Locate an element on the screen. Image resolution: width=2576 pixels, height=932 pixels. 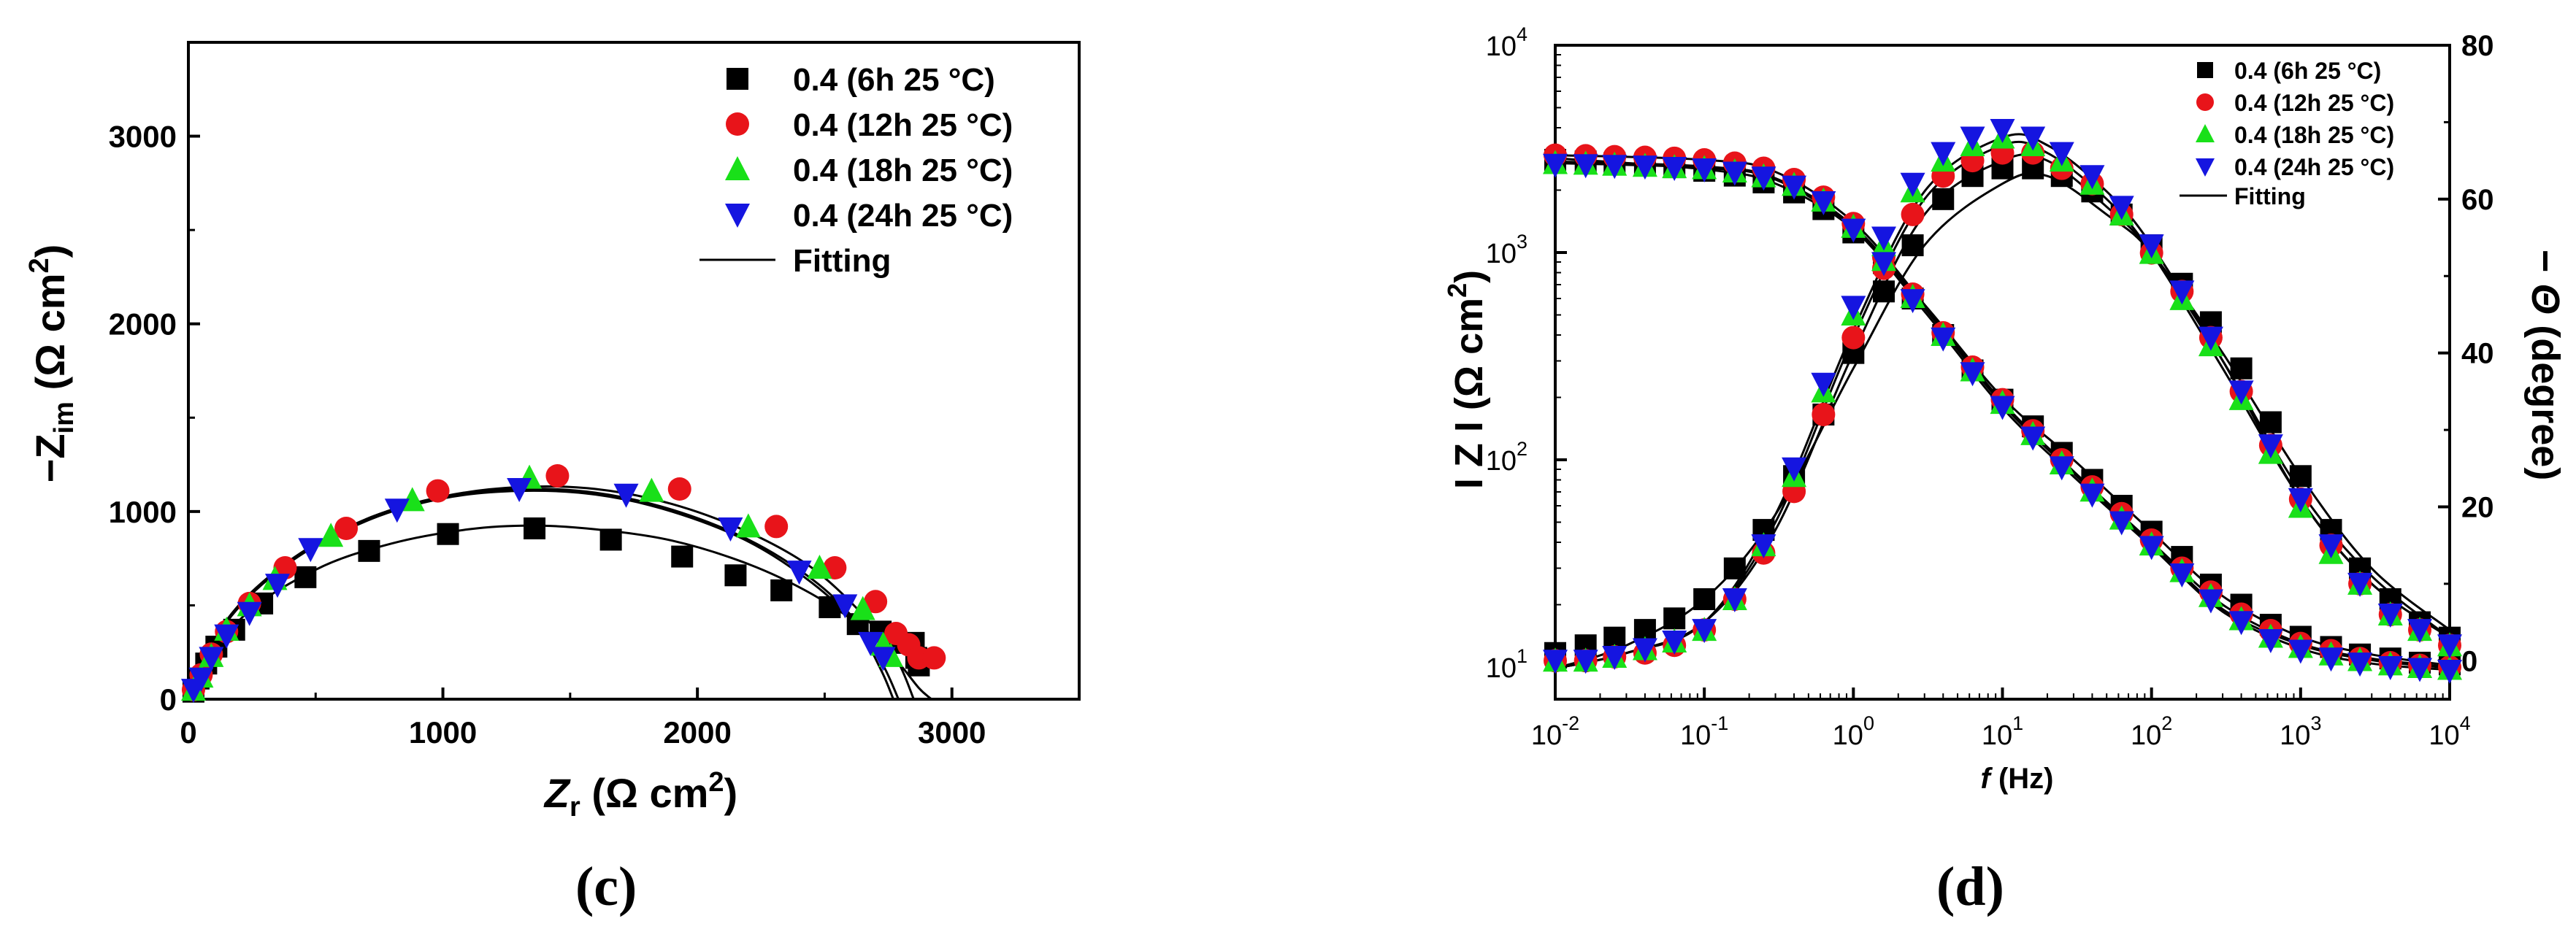
x-tick-label: 0 is located at coordinates (188, 732).